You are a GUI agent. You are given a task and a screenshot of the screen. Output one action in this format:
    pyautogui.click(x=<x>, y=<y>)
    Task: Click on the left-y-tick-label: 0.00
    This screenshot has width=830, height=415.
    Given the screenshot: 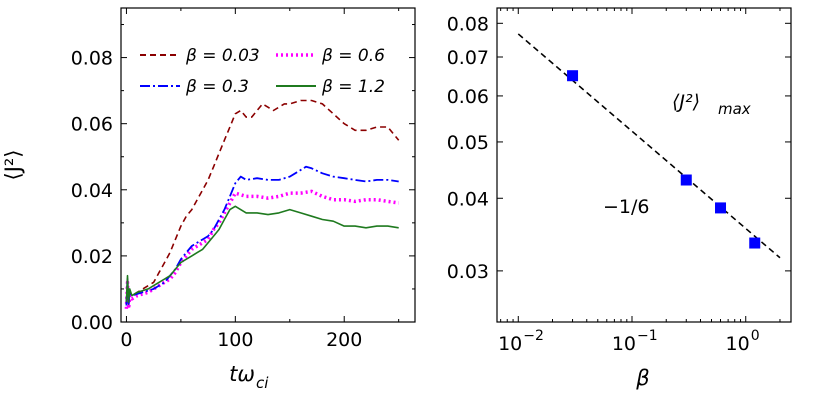 What is the action you would take?
    pyautogui.click(x=92, y=323)
    